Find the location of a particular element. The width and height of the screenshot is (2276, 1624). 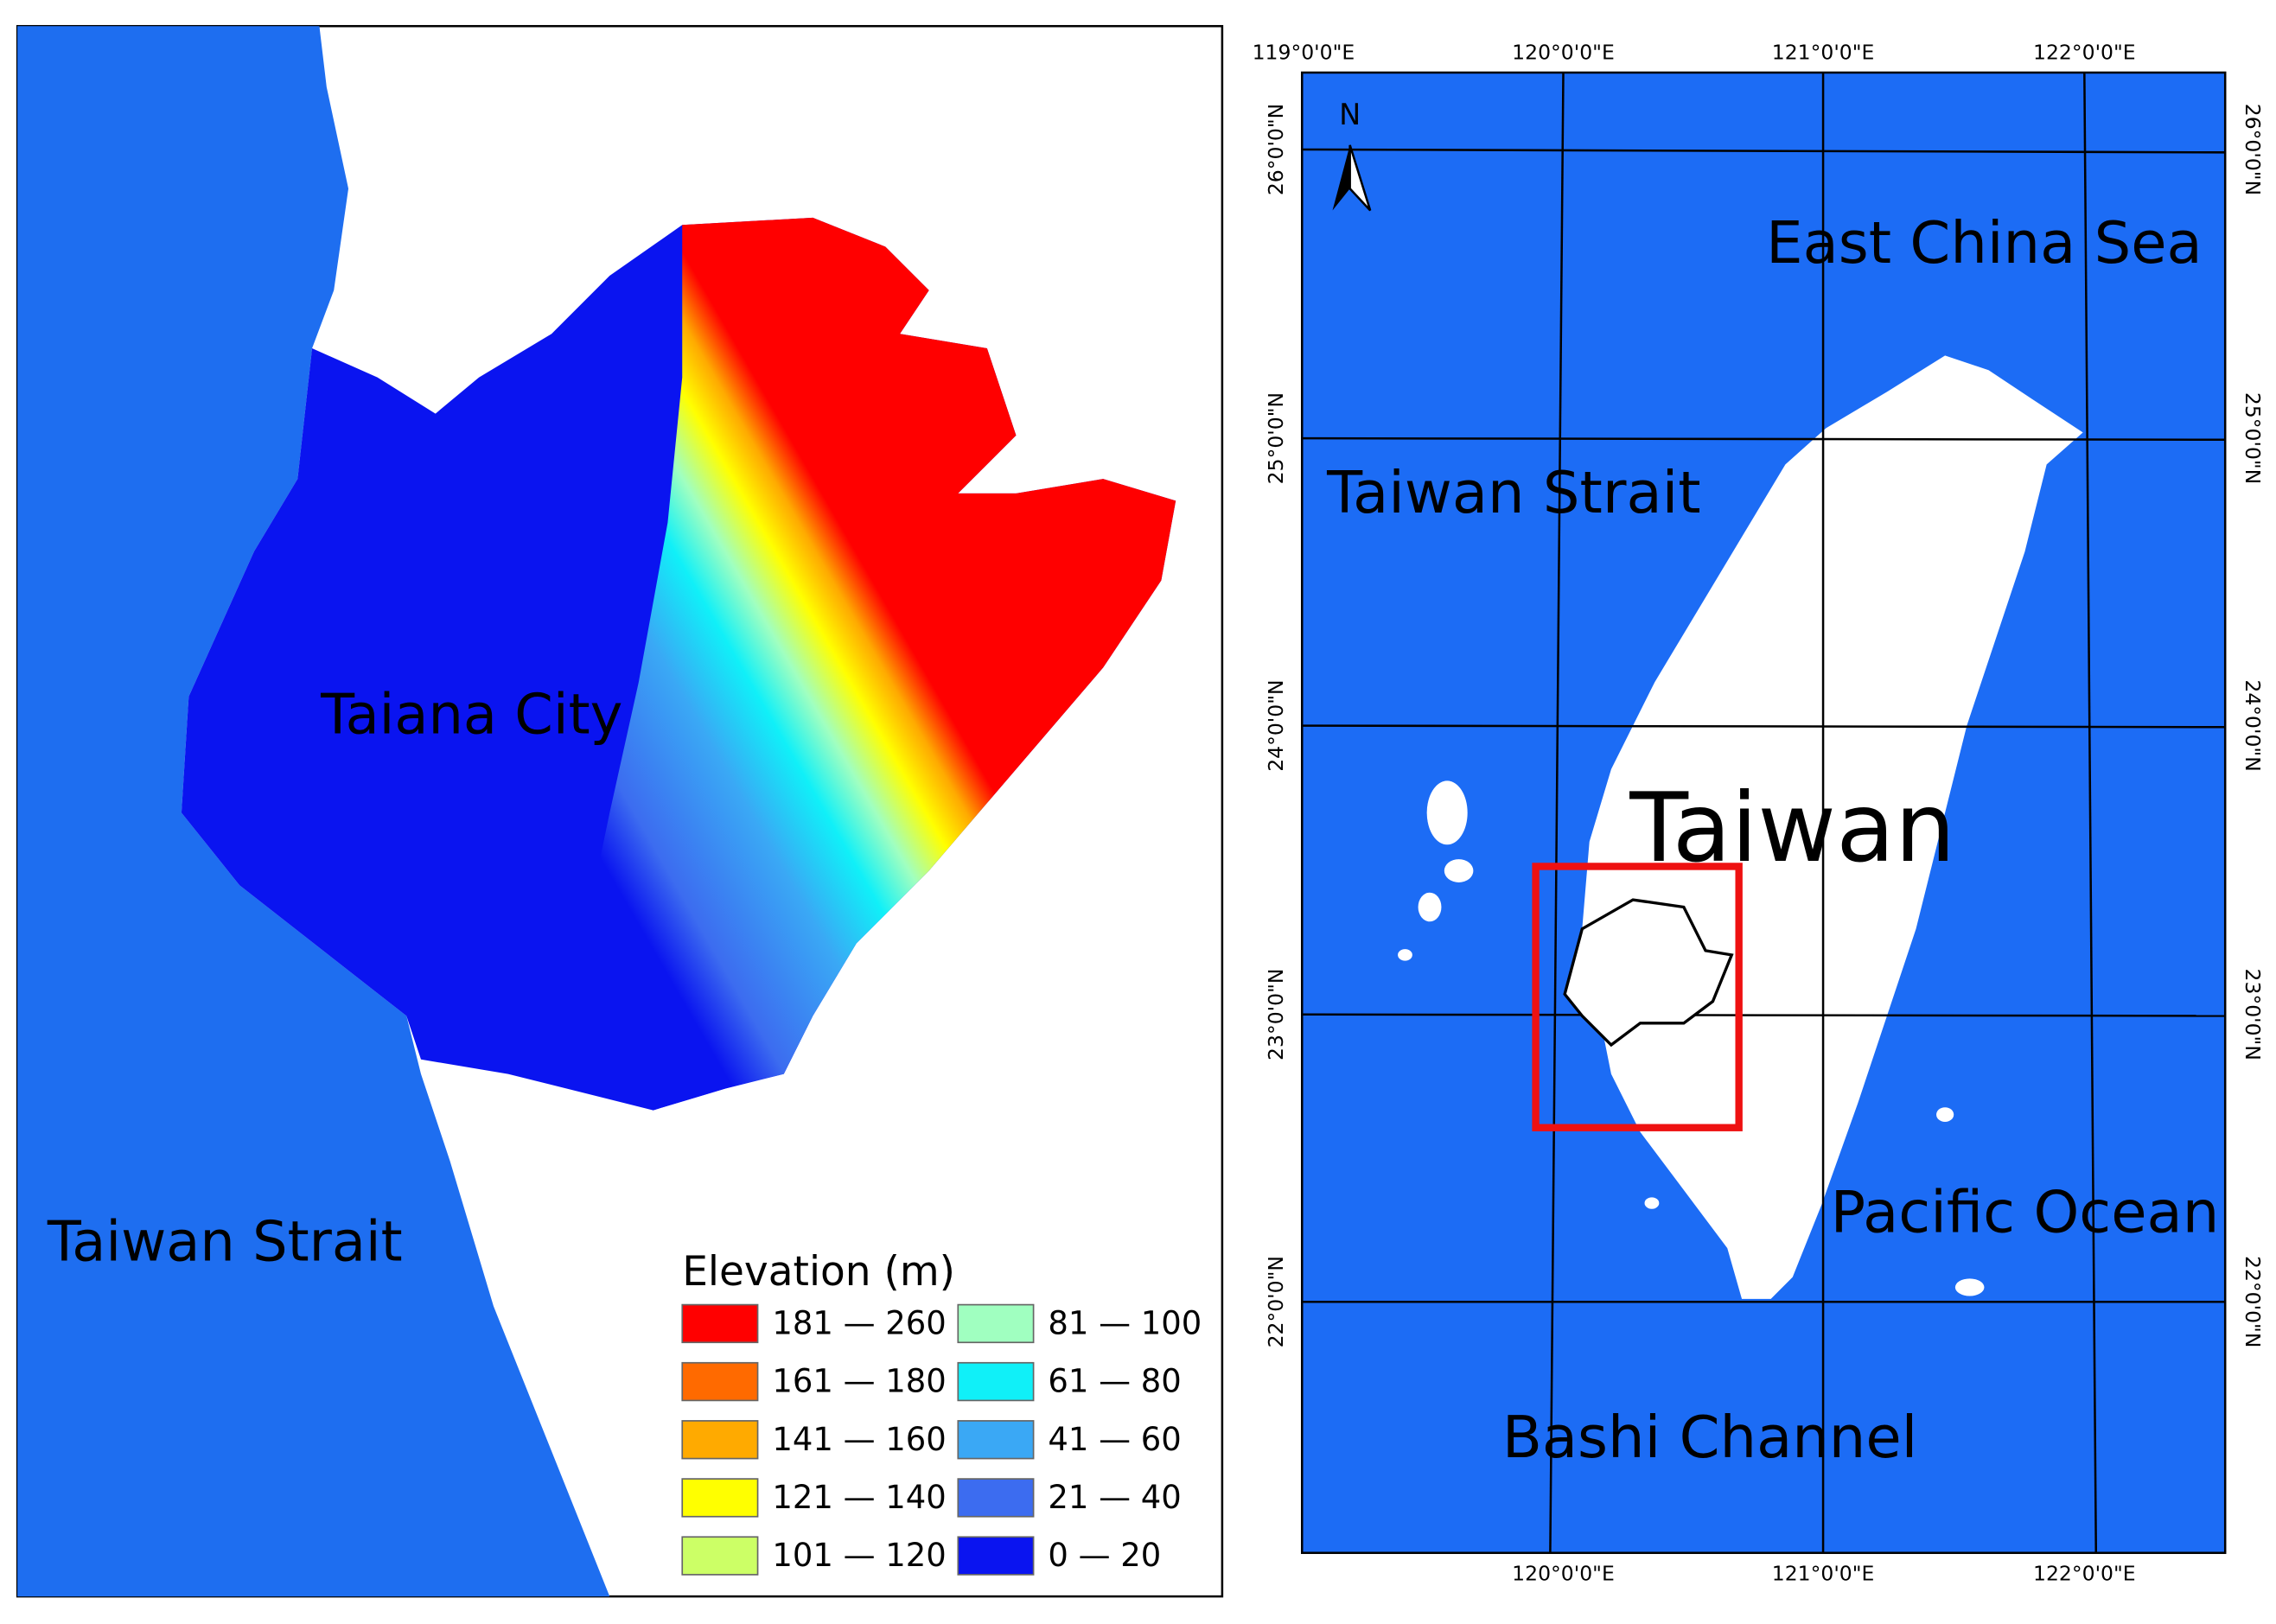

legend-label: 121 — 140 is located at coordinates (859, 1497).